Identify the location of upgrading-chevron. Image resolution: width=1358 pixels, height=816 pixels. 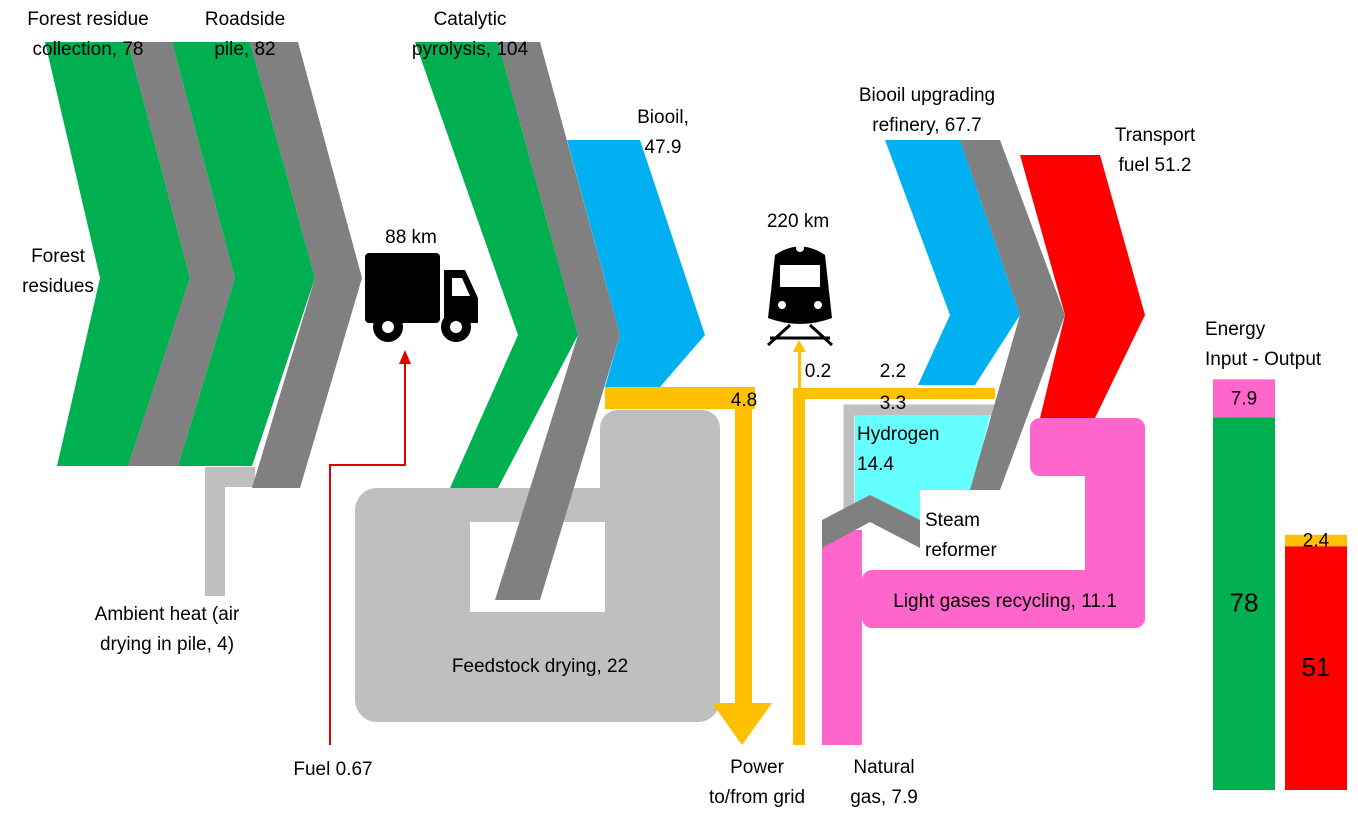
(952, 262).